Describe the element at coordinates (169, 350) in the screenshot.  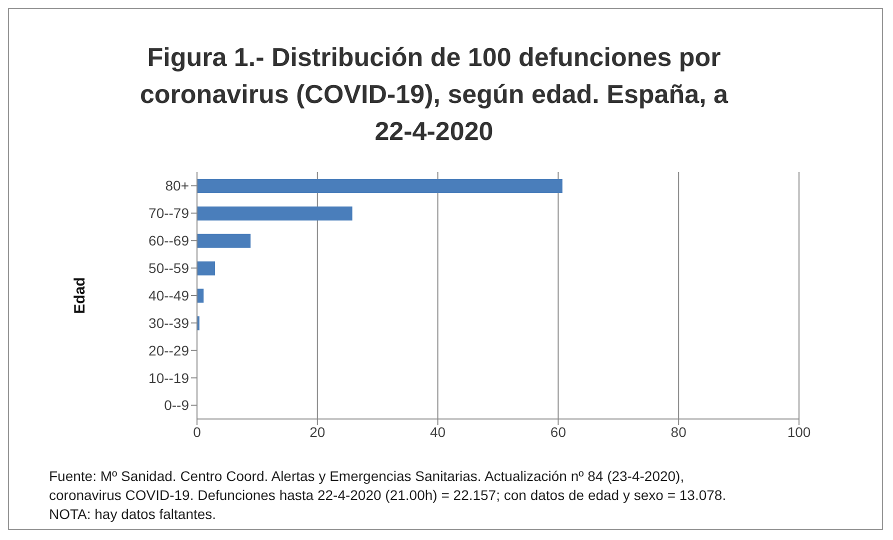
I see `y-tick-label: 20--29` at that location.